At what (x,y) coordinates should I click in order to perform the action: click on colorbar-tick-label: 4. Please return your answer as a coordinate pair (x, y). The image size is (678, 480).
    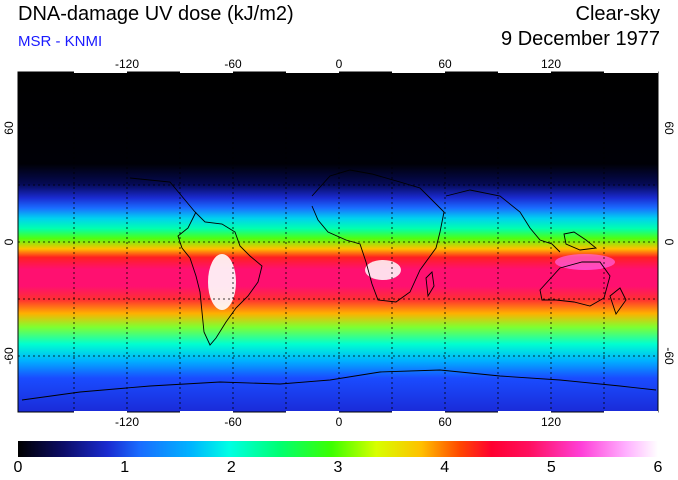
    Looking at the image, I should click on (445, 467).